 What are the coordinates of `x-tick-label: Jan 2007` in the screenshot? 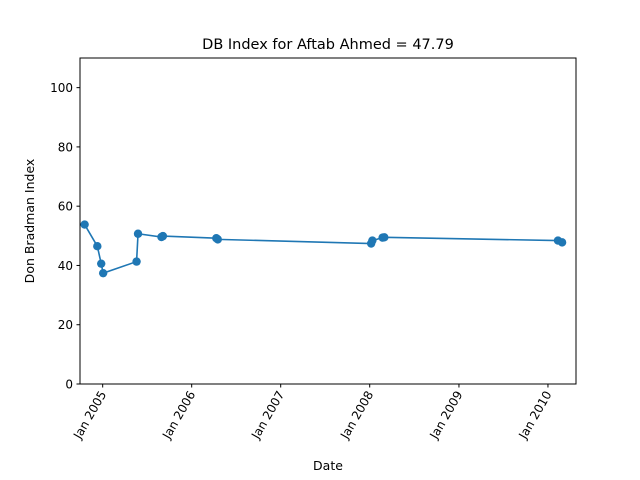 It's located at (267, 416).